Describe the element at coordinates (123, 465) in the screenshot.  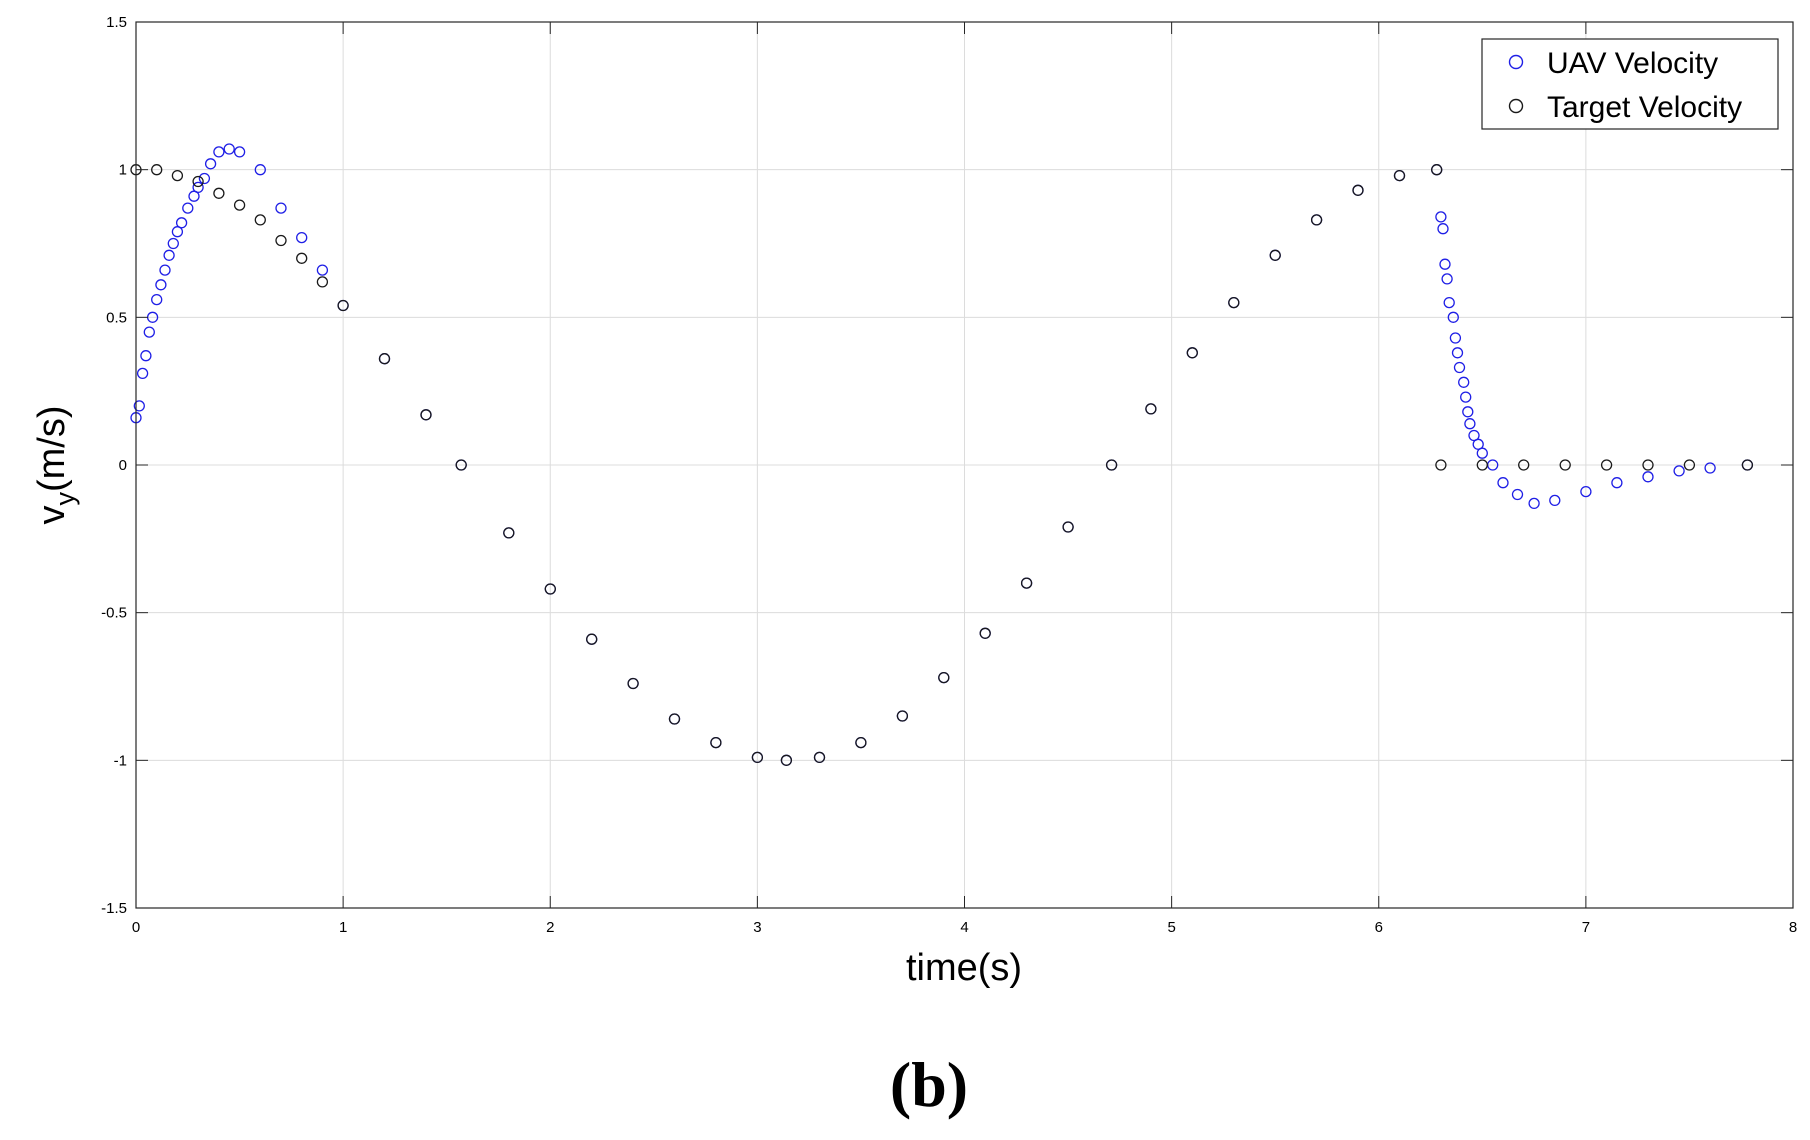
I see `y-tick-label: 0` at that location.